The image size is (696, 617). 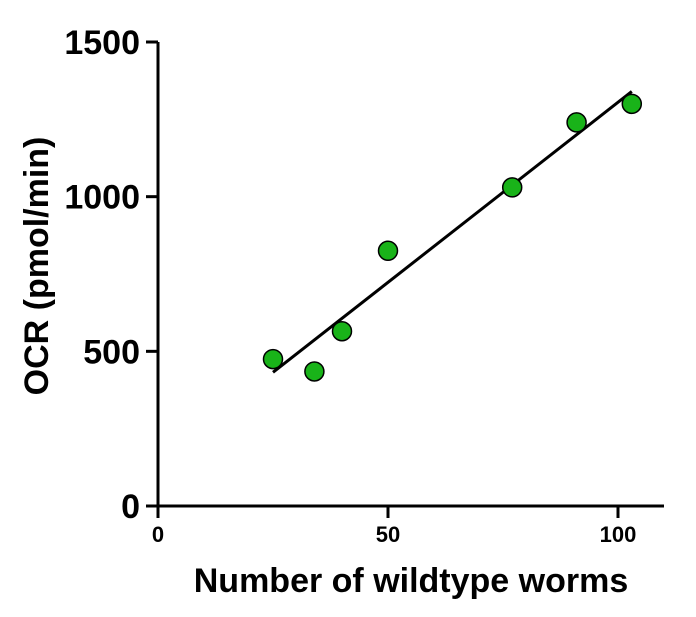 I want to click on y-tick-label: 0, so click(x=130, y=507).